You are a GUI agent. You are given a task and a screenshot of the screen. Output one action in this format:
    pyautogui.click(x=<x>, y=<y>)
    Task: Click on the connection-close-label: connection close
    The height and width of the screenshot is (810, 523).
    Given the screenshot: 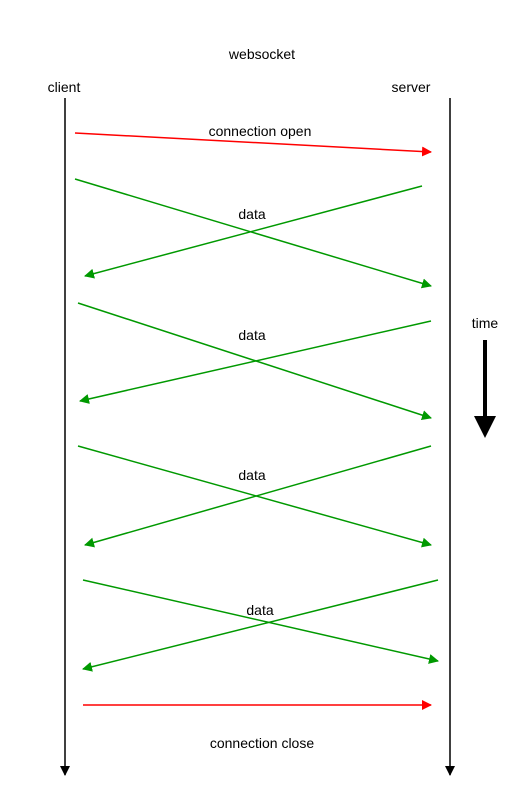 What is the action you would take?
    pyautogui.click(x=262, y=743)
    